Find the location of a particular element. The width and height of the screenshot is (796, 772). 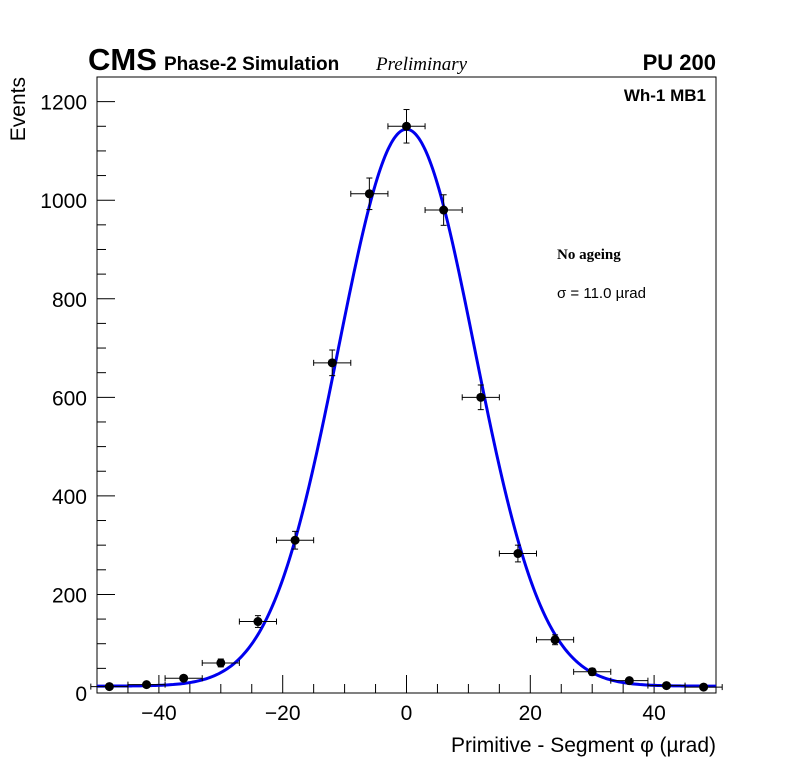

pileup-label: PU 200 is located at coordinates (679, 62).